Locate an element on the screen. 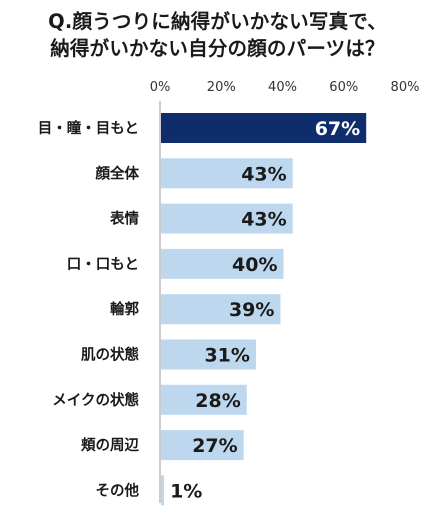  category-label: 輪郭 is located at coordinates (124, 309).